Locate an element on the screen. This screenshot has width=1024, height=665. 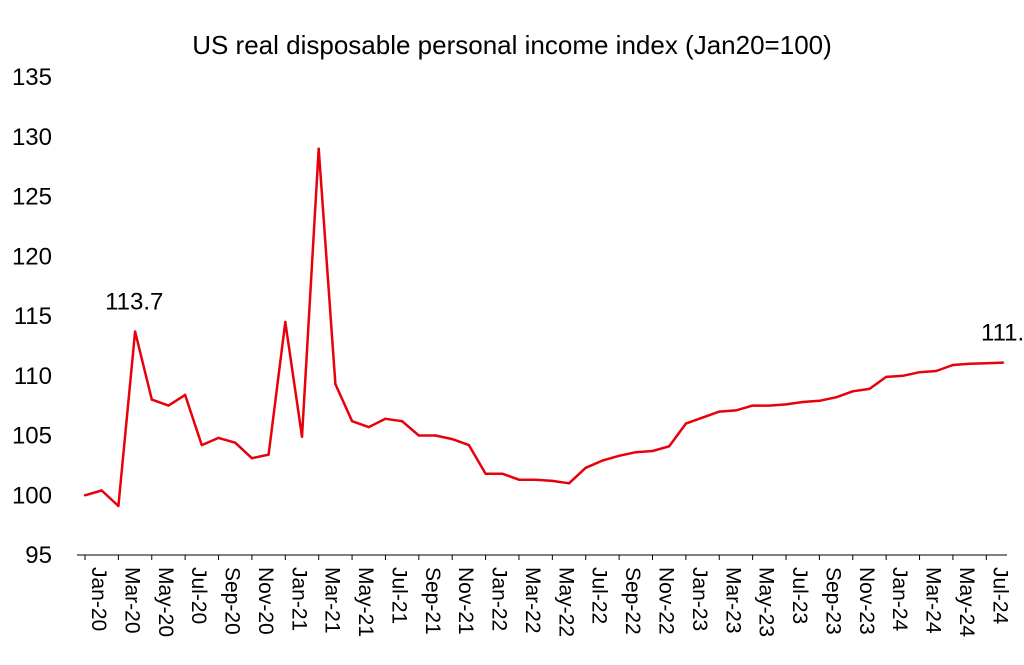
y-tick-label: 120 is located at coordinates (32, 256).